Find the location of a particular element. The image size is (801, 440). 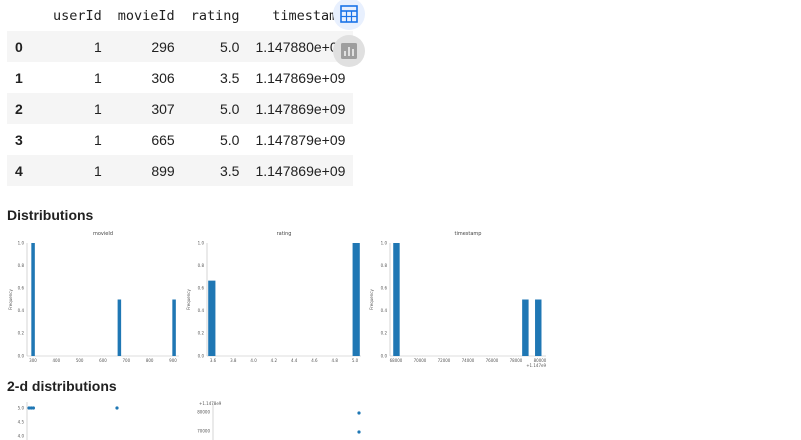

row-index: 4 is located at coordinates (19, 170).